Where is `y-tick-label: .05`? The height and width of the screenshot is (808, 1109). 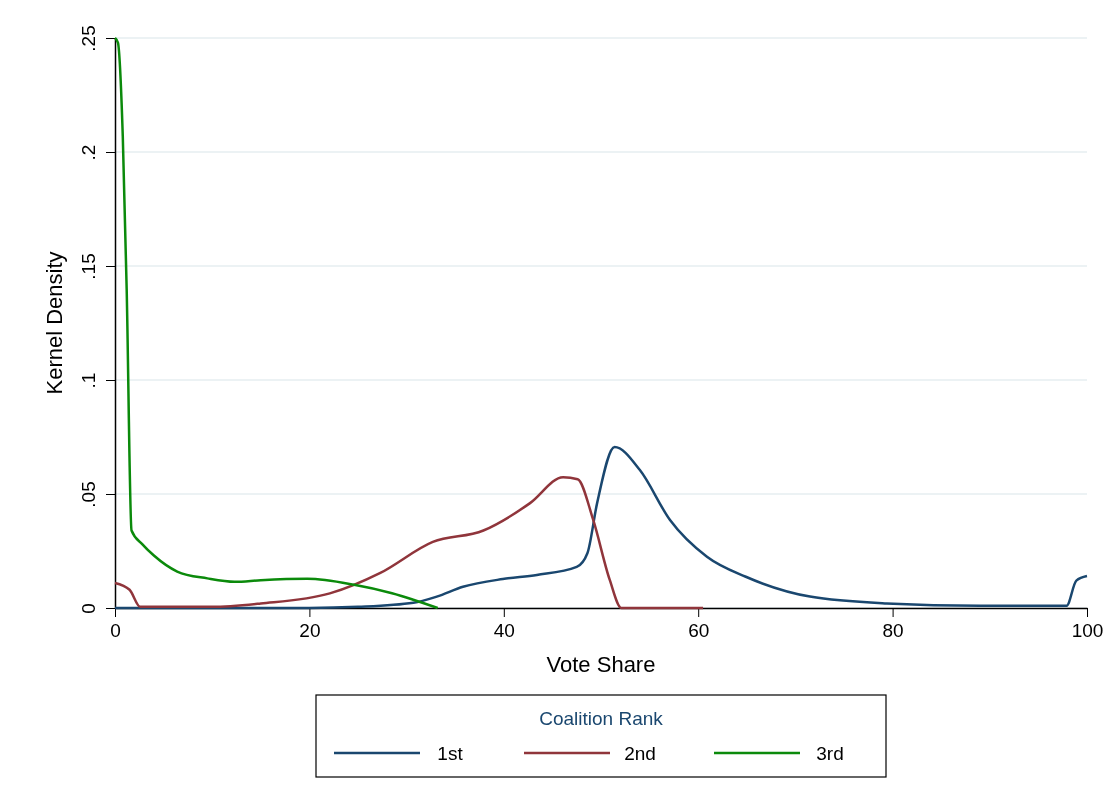
y-tick-label: .05 is located at coordinates (88, 494).